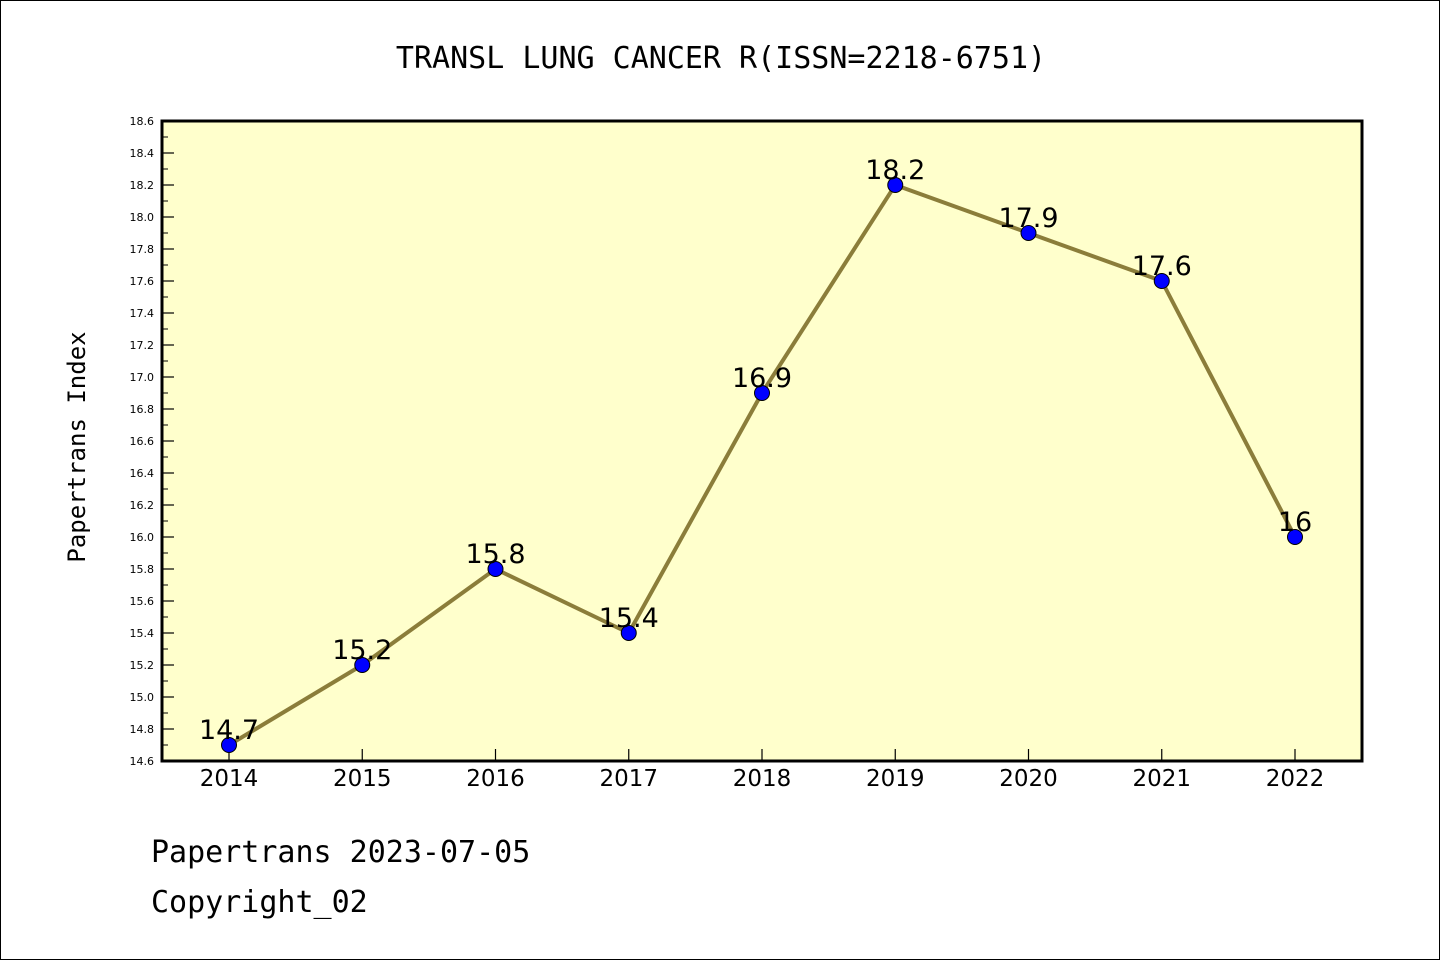 This screenshot has height=961, width=1440. What do you see at coordinates (259, 902) in the screenshot?
I see `footer-copyright: Copyright_02` at bounding box center [259, 902].